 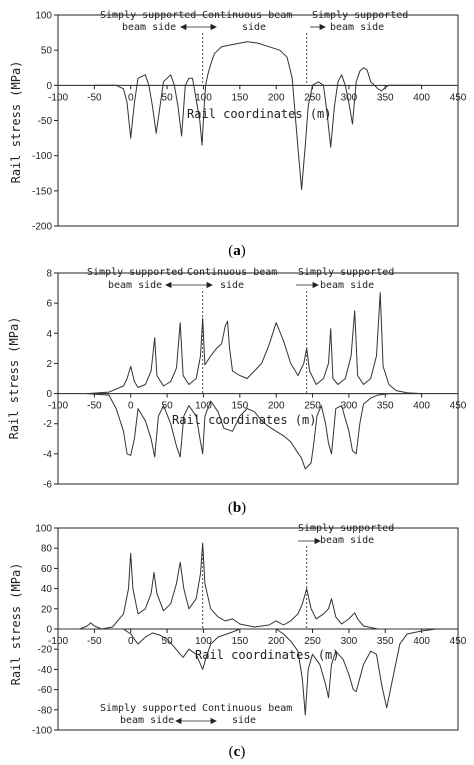 I want to click on y-tick-label: 40, so click(x=47, y=589).